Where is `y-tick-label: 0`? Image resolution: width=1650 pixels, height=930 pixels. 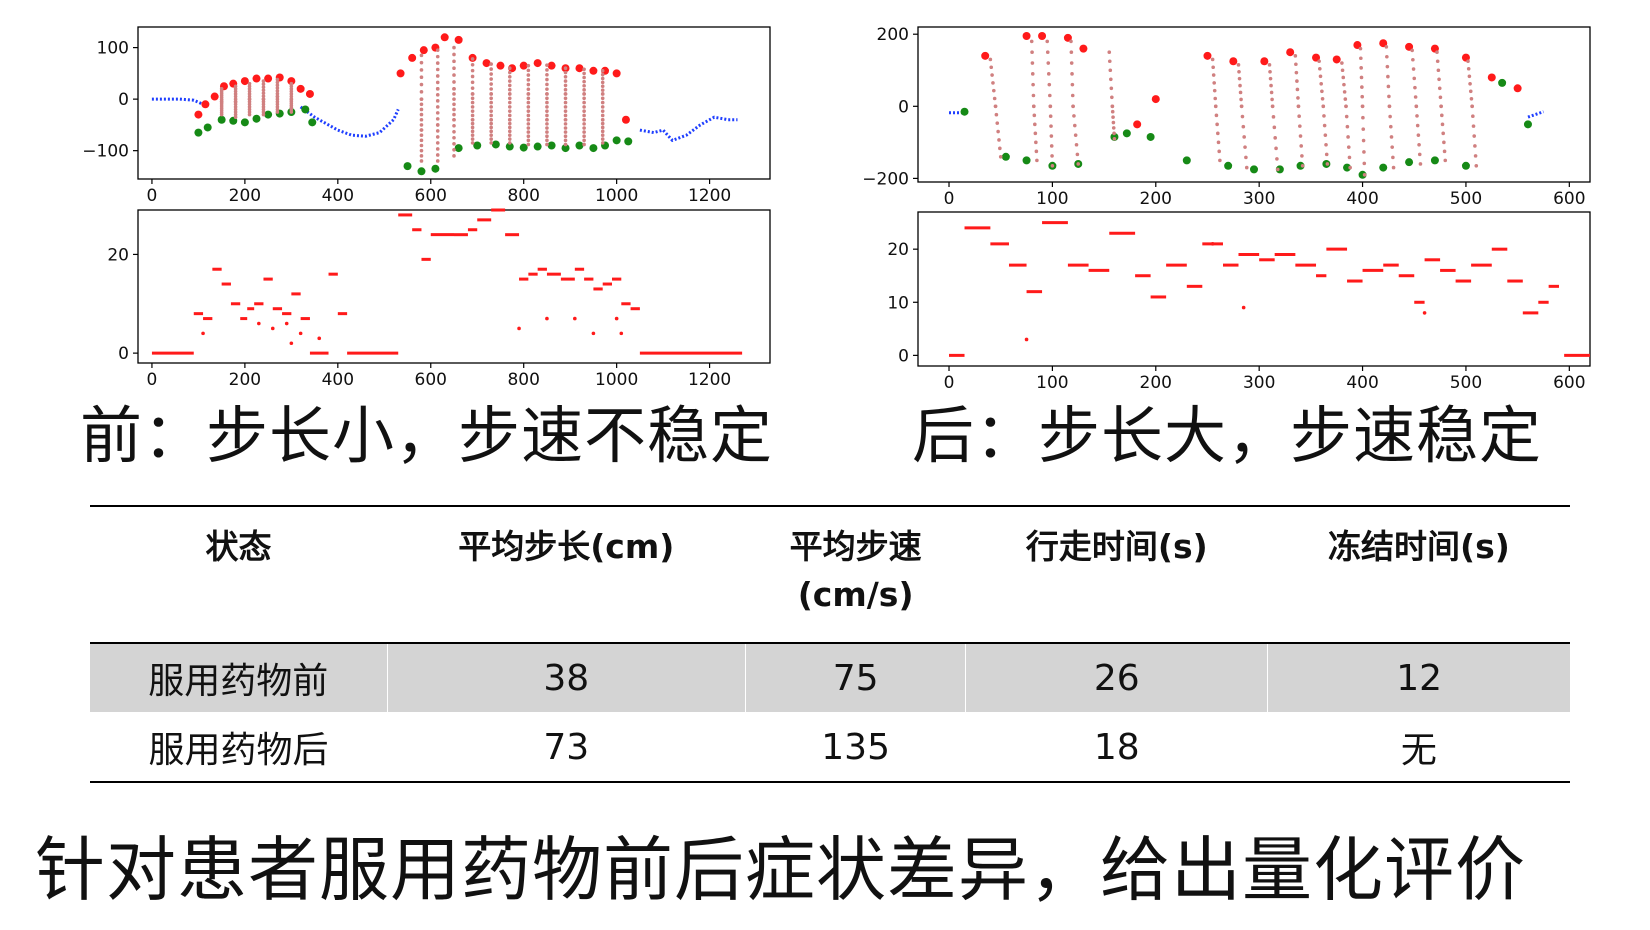 y-tick-label: 0 is located at coordinates (123, 354).